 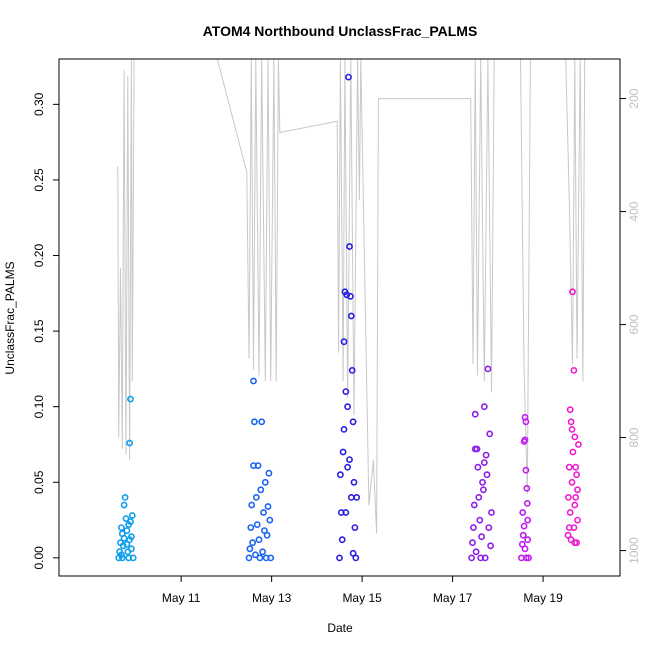 I want to click on y2-tick-label: 600, so click(x=634, y=324).